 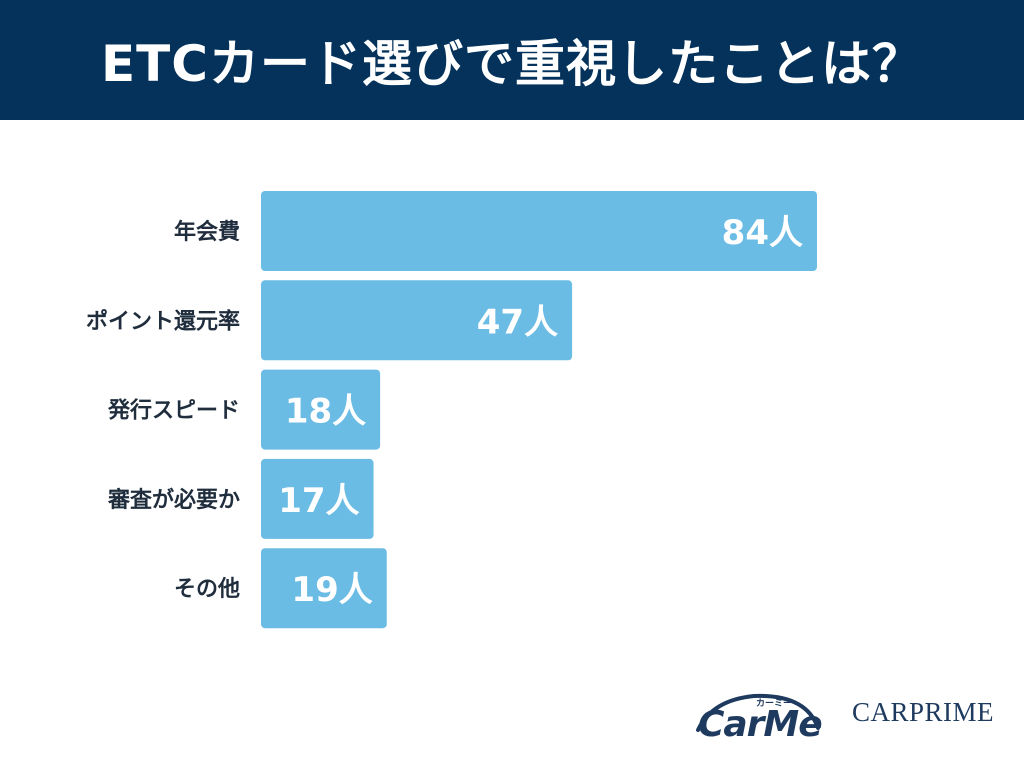 What do you see at coordinates (773, 704) in the screenshot?
I see `carme-kana: カーミー` at bounding box center [773, 704].